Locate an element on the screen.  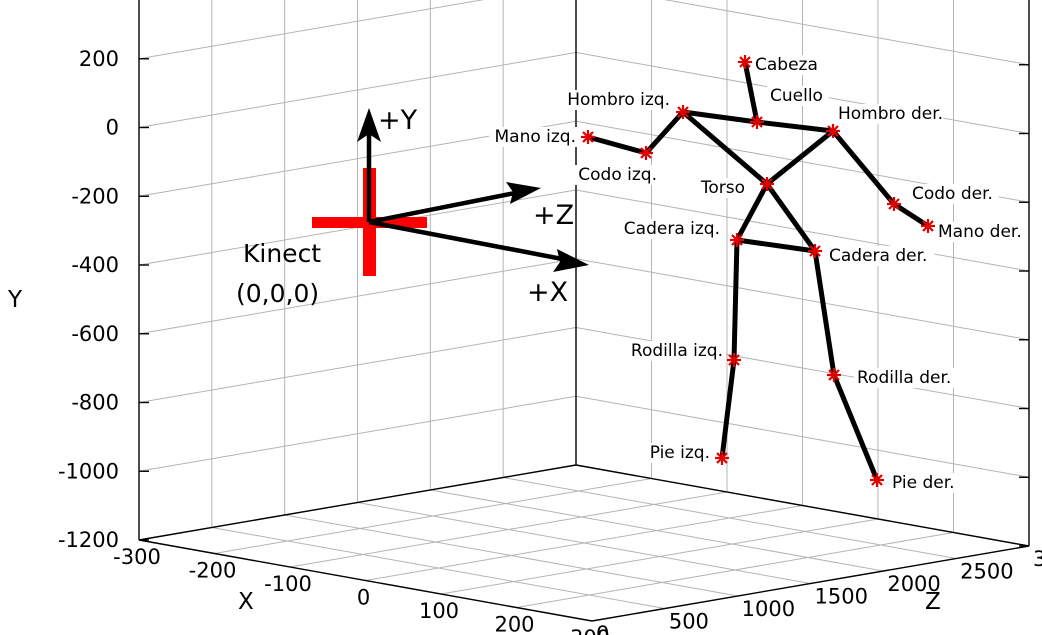
bone-cadera-izq-cadera-der is located at coordinates (776, 245).